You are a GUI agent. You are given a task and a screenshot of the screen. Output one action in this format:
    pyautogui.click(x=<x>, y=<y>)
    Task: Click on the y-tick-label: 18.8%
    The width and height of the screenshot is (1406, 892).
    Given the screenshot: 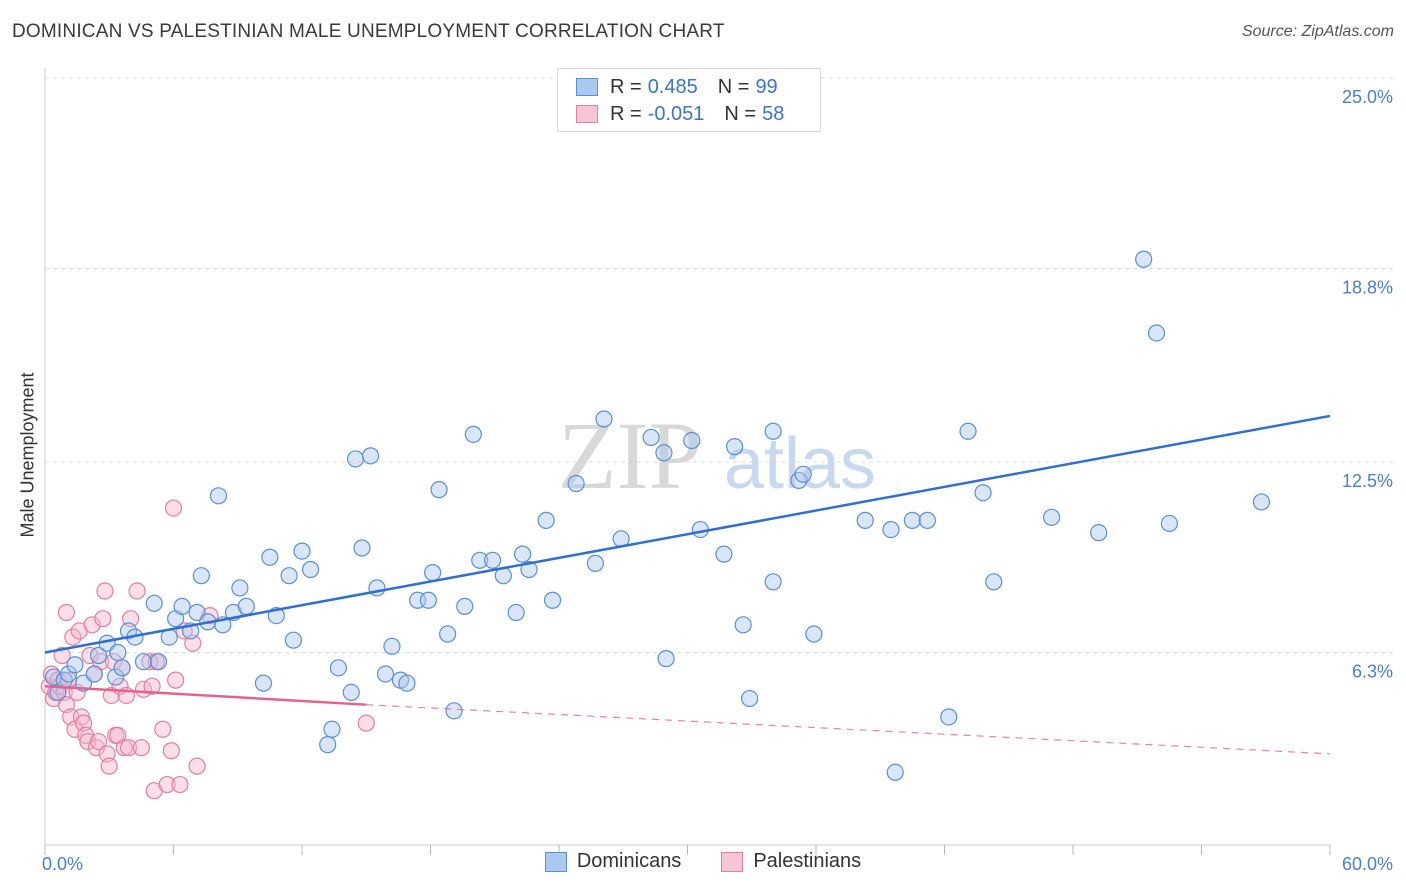 What is the action you would take?
    pyautogui.click(x=1367, y=287)
    